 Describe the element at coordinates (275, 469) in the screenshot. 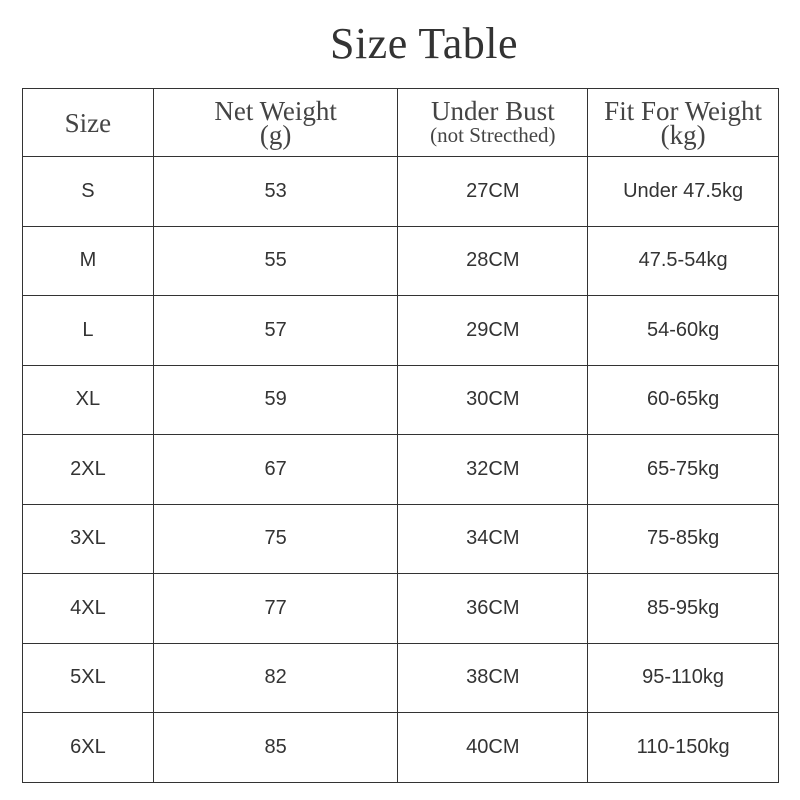

I see `cell-net-weight: 67` at that location.